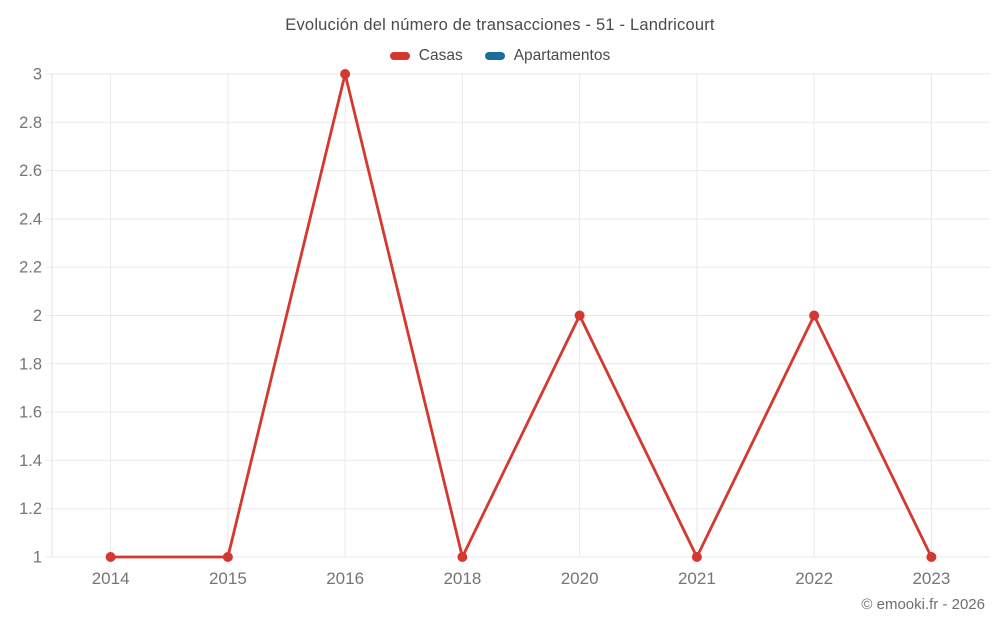 The height and width of the screenshot is (625, 1000). What do you see at coordinates (30, 268) in the screenshot?
I see `y-axis-tick-label: 2.2` at bounding box center [30, 268].